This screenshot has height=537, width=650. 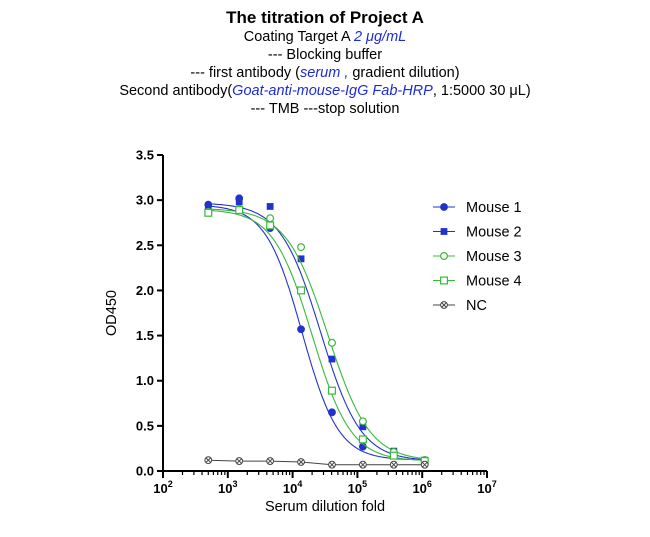 What do you see at coordinates (494, 257) in the screenshot?
I see `legend-label-mouse-3: Mouse 3` at bounding box center [494, 257].